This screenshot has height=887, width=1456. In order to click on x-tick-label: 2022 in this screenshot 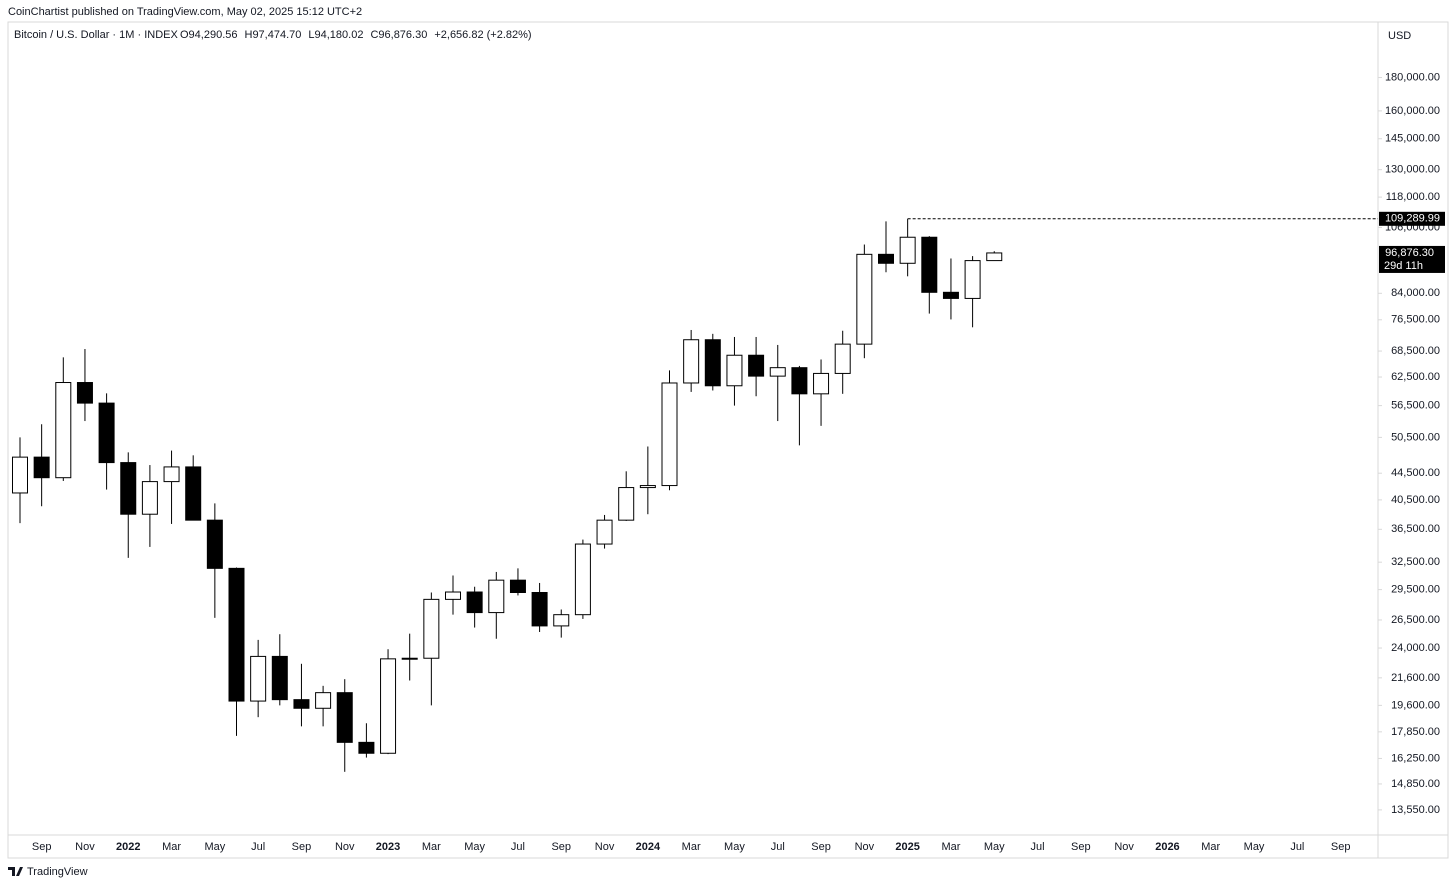, I will do `click(128, 847)`.